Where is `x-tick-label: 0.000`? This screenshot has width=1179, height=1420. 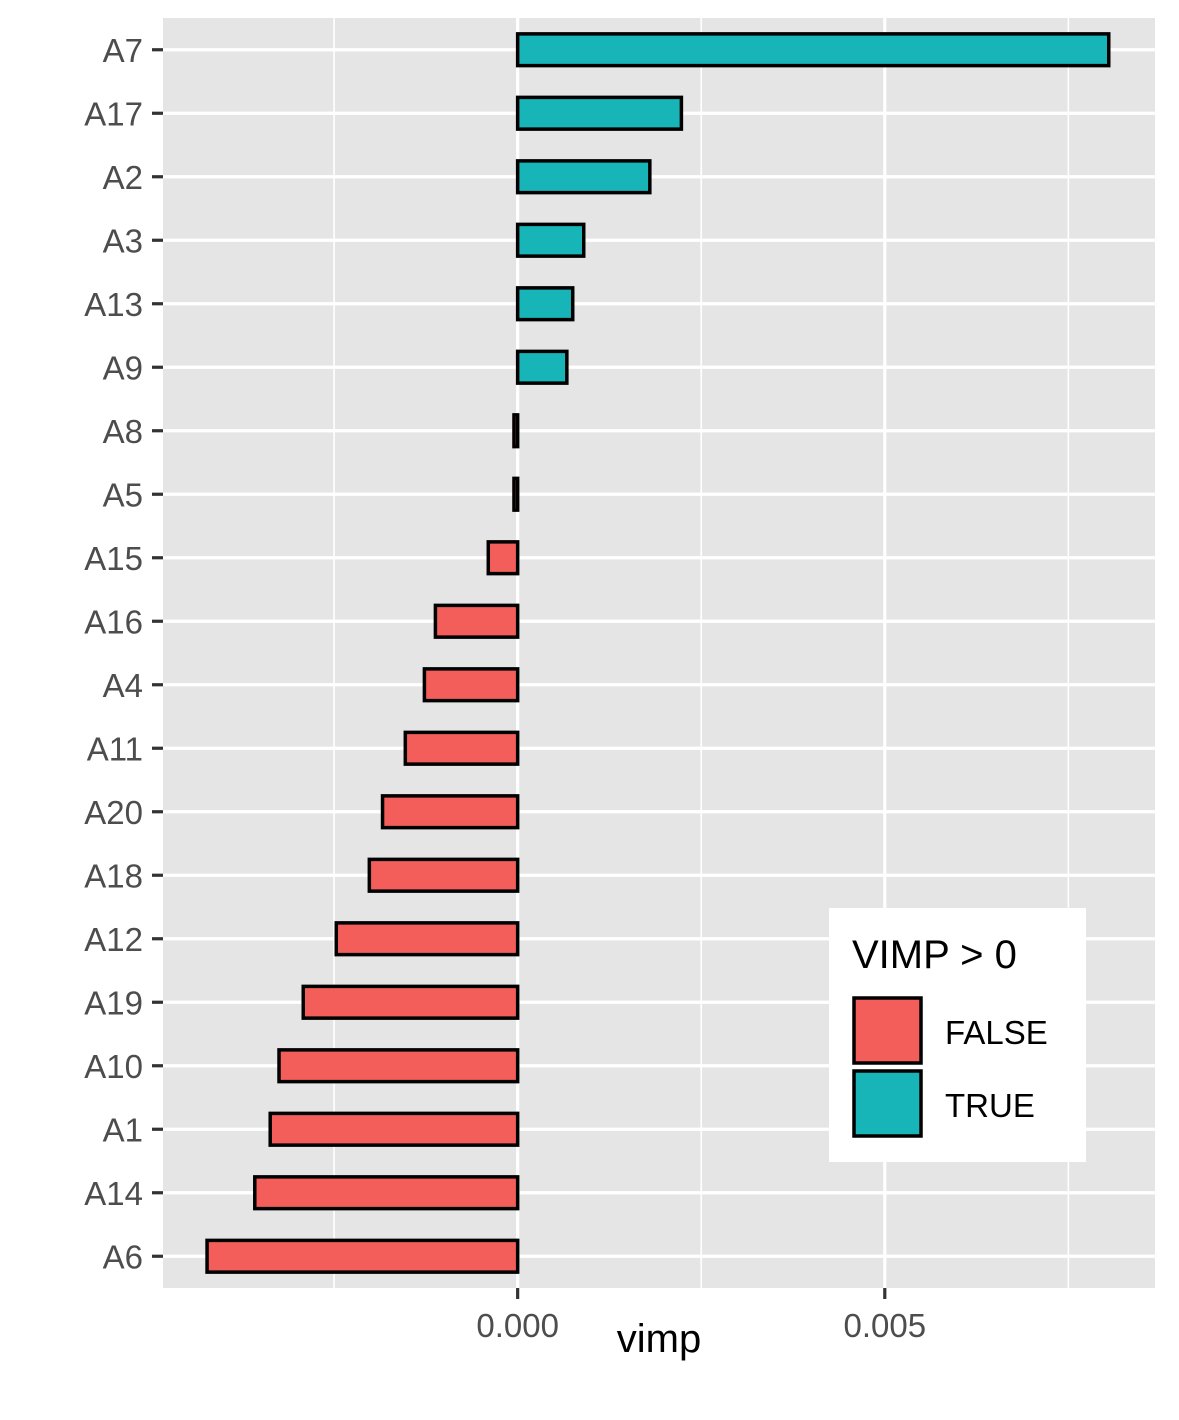 x-tick-label: 0.000 is located at coordinates (517, 1325).